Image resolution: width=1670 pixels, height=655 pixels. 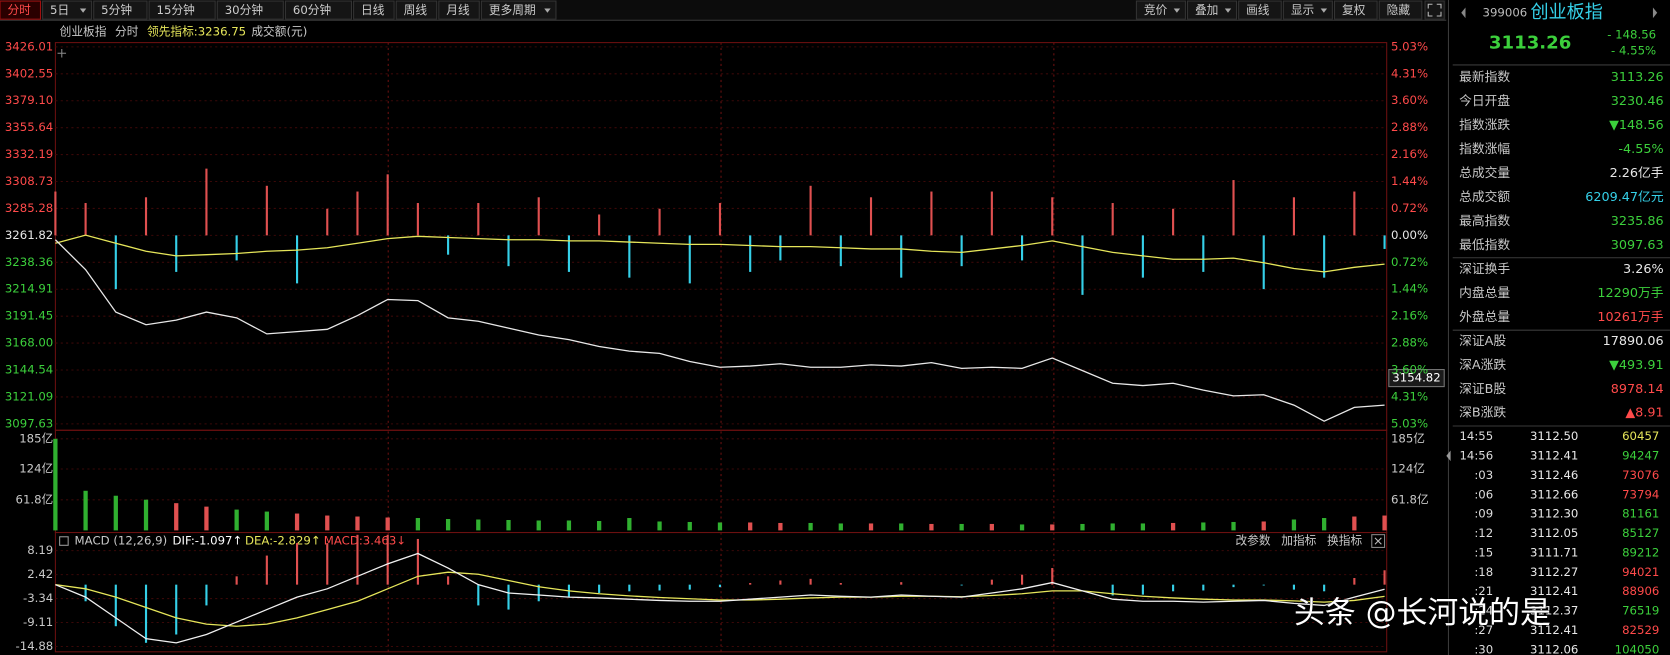 I want to click on dif-label: DIF:-1.097↑, so click(x=208, y=541).